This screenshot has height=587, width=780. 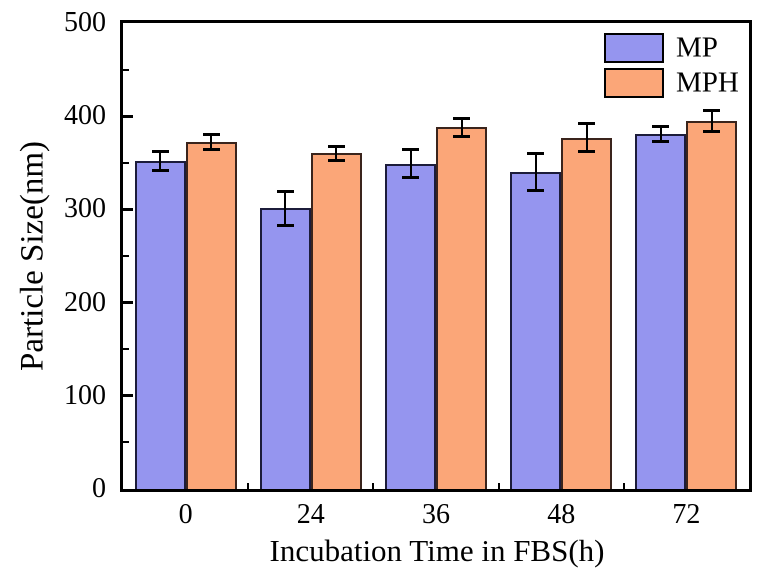 I want to click on legend-label-mph: MPH, so click(x=707, y=82).